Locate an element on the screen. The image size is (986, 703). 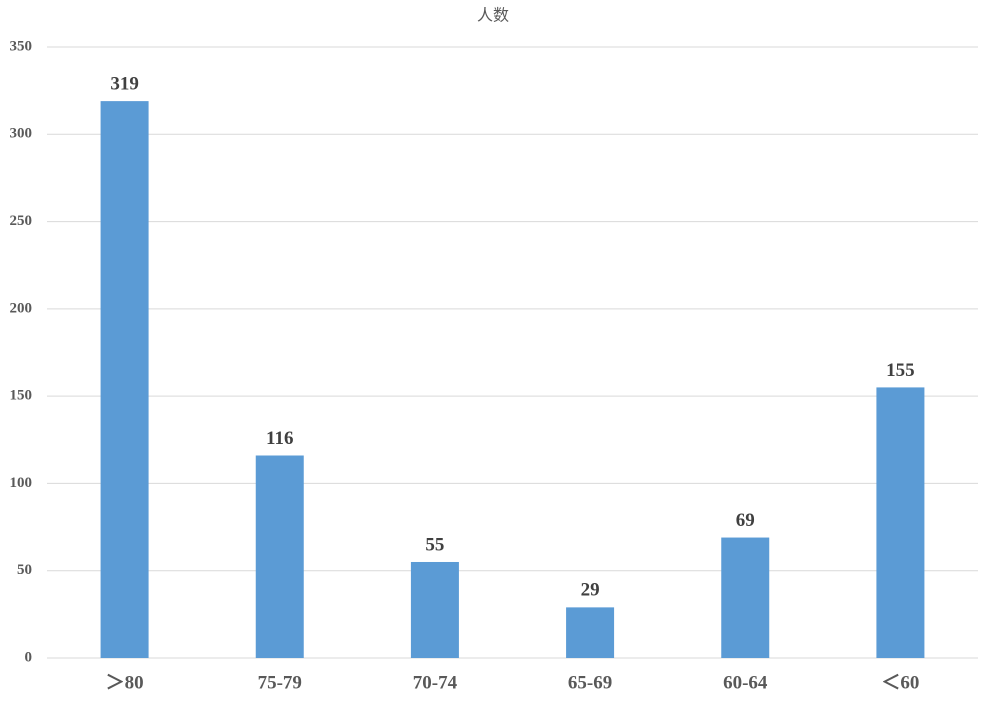
value-label: 116 is located at coordinates (279, 438).